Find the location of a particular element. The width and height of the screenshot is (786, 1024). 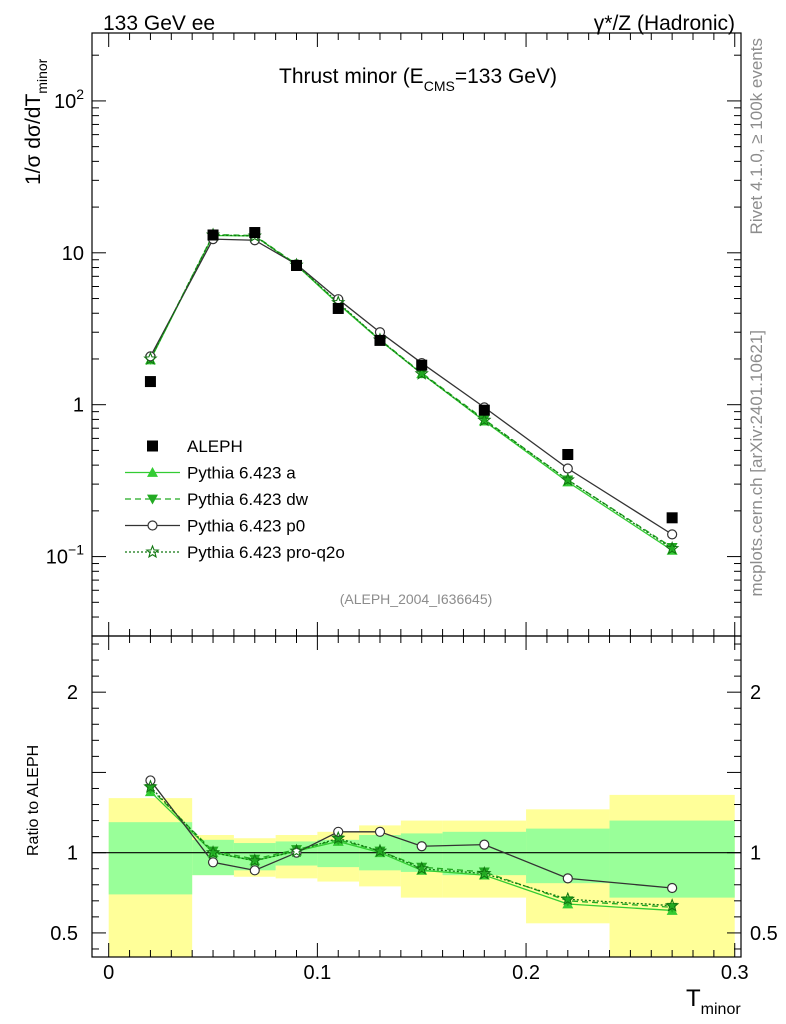

ratio-y-axis-label: Ratio to ALEPH is located at coordinates (33, 800).